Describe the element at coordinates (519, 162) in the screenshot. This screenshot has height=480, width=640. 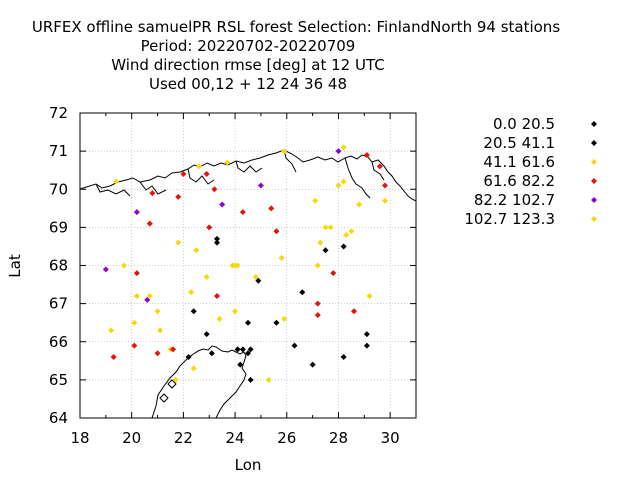
I see `legend-label: 41.1 61.6` at that location.